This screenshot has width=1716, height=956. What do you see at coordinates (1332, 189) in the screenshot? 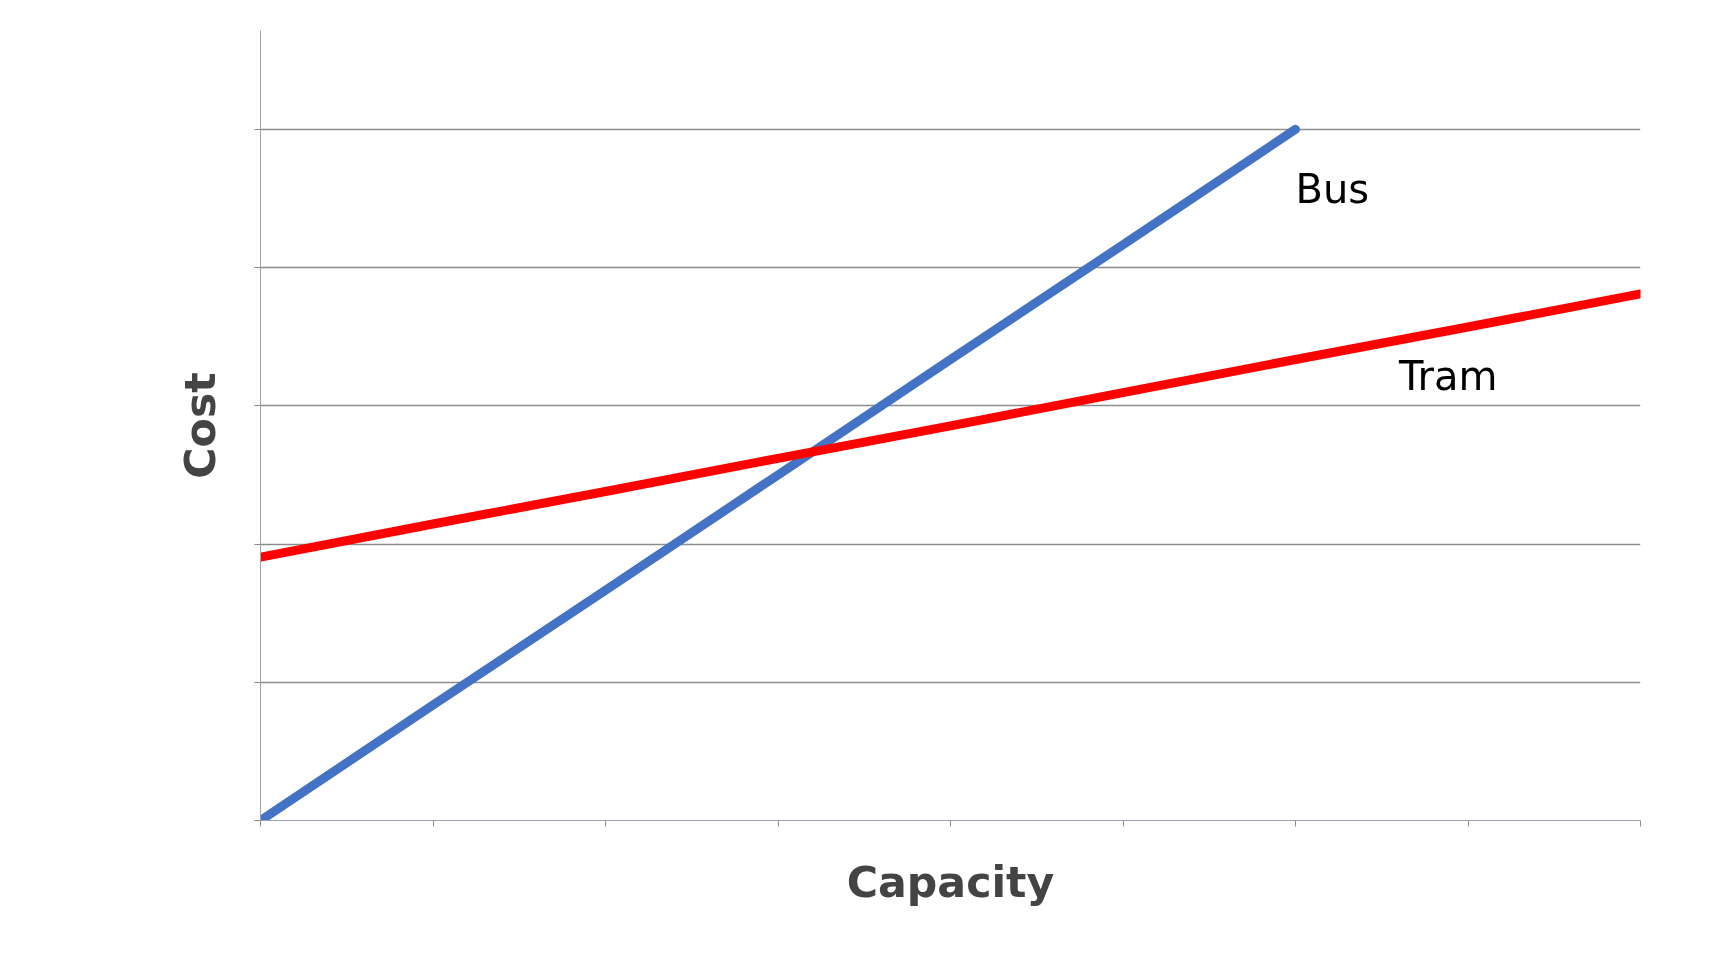
I see `series-label: Bus` at bounding box center [1332, 189].